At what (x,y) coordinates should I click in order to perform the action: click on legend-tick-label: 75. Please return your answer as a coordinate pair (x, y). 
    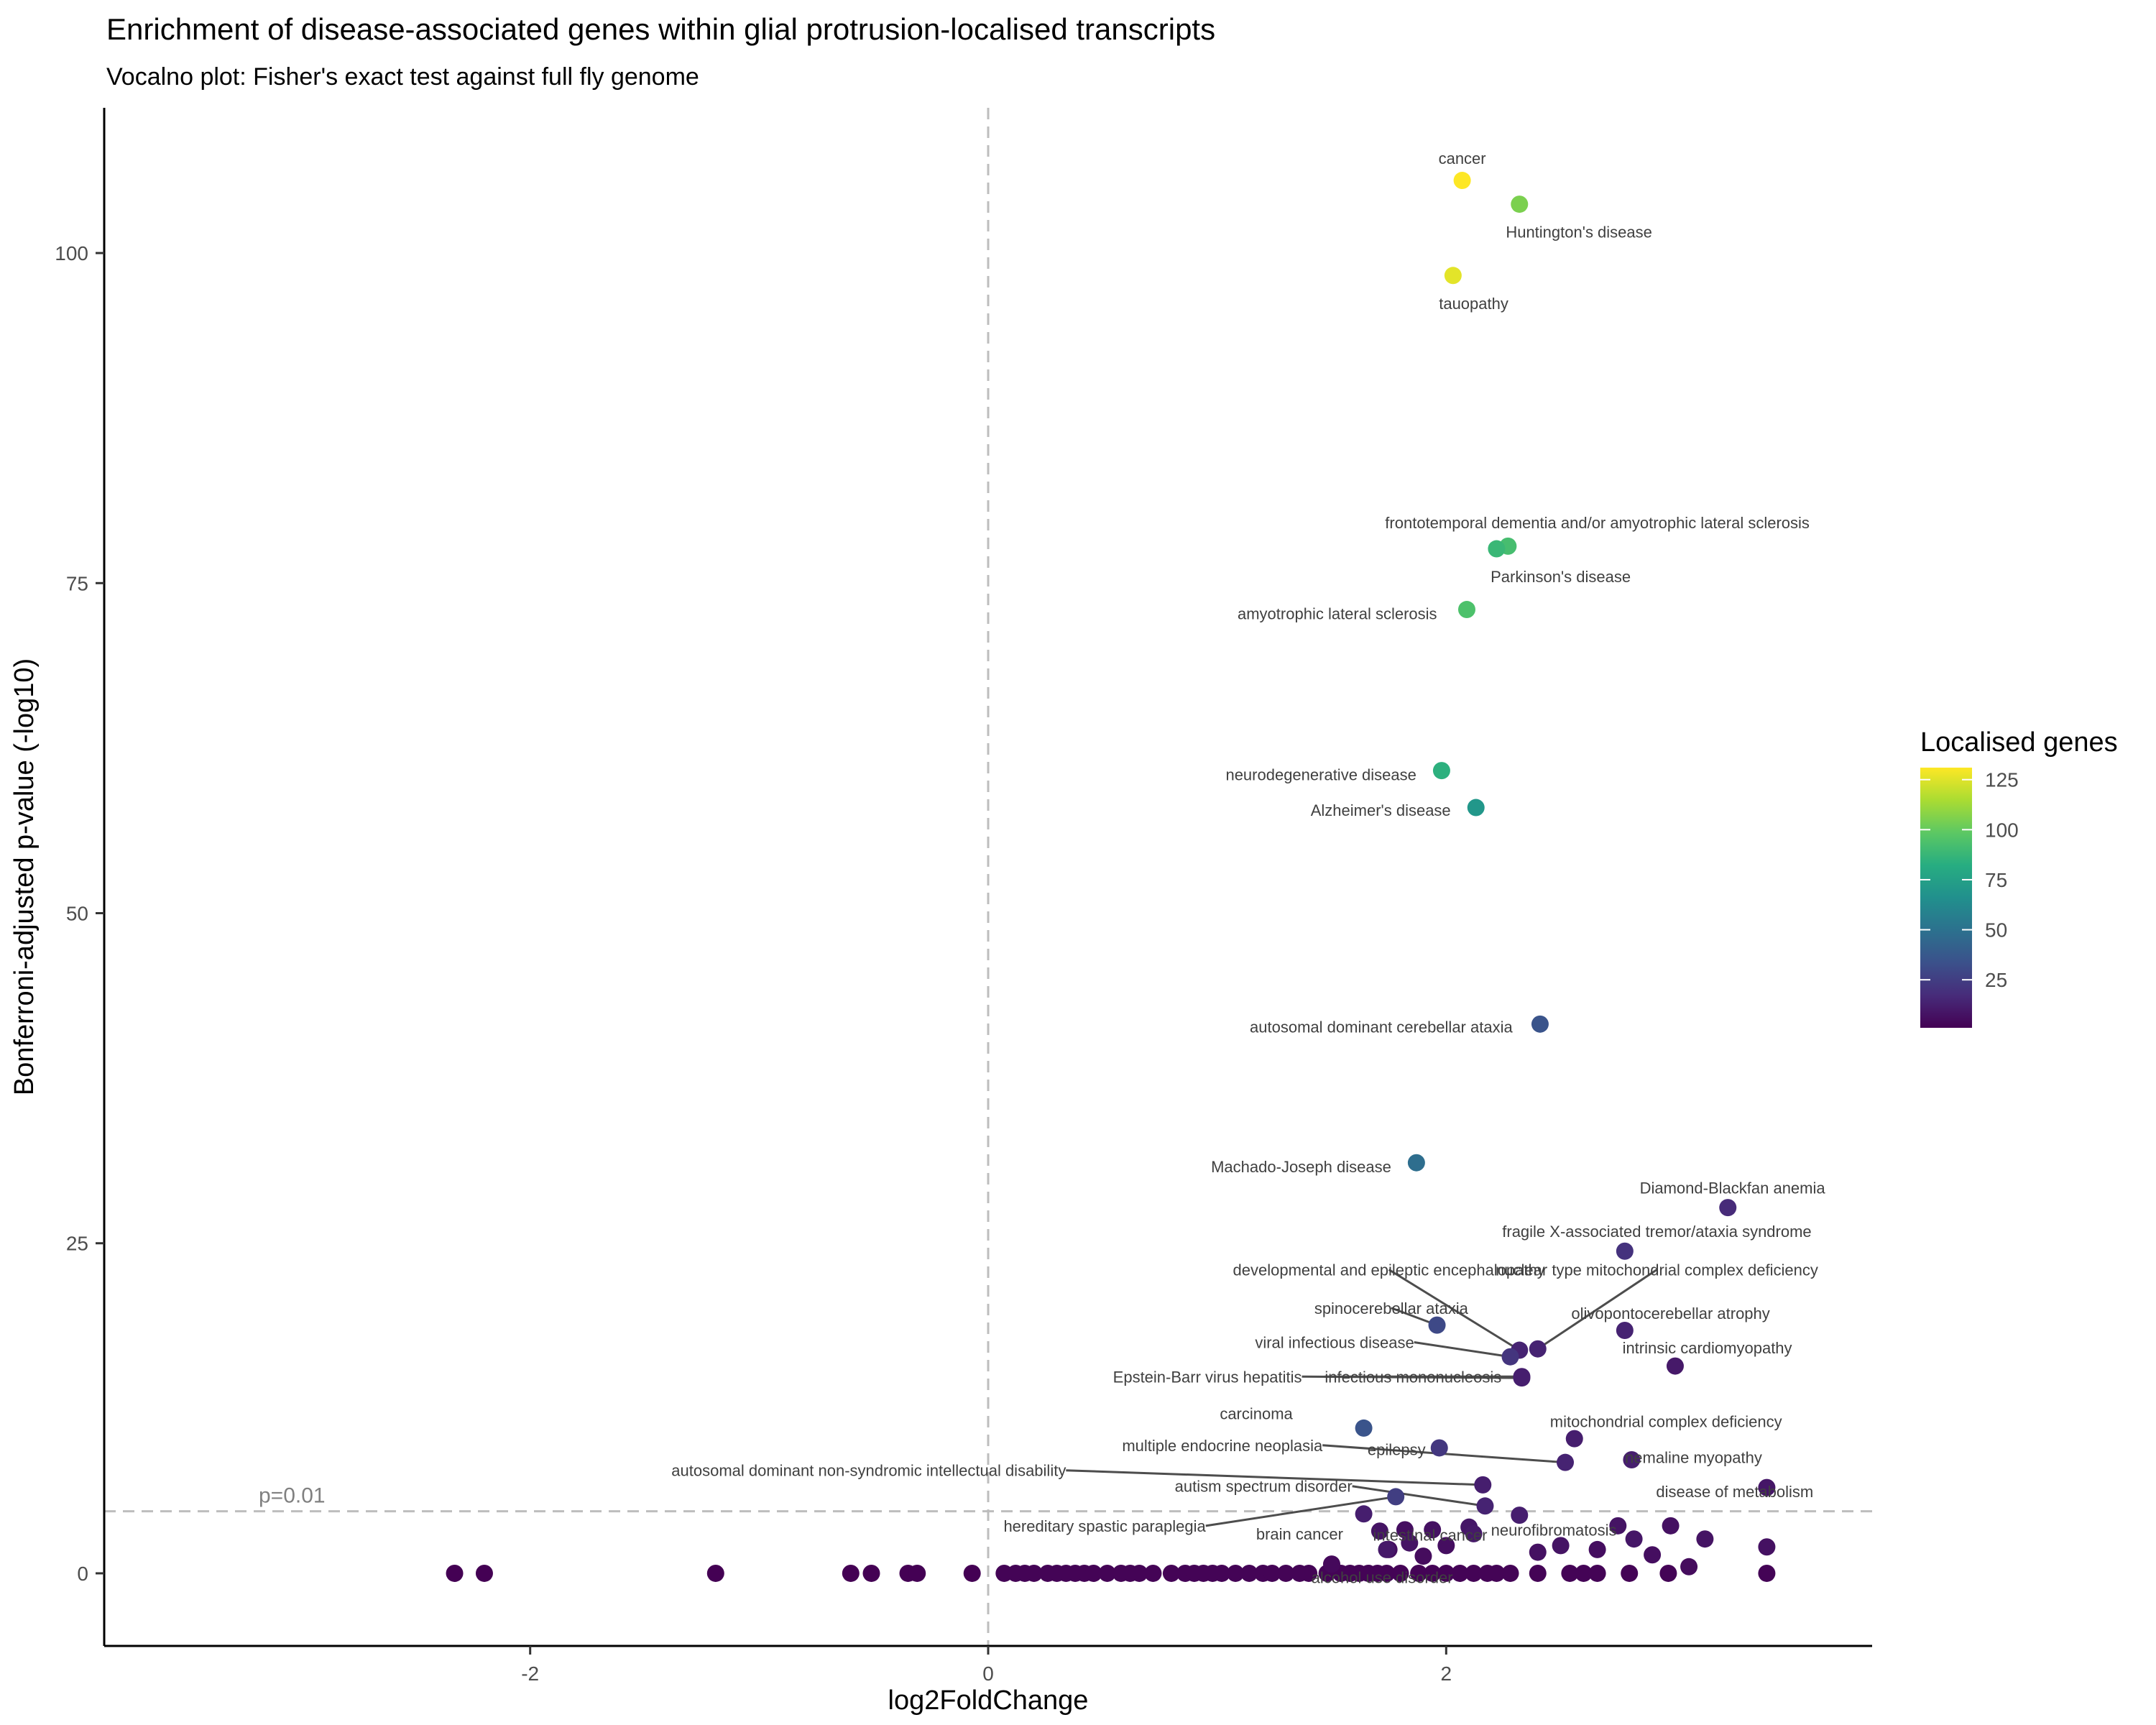
    Looking at the image, I should click on (1996, 880).